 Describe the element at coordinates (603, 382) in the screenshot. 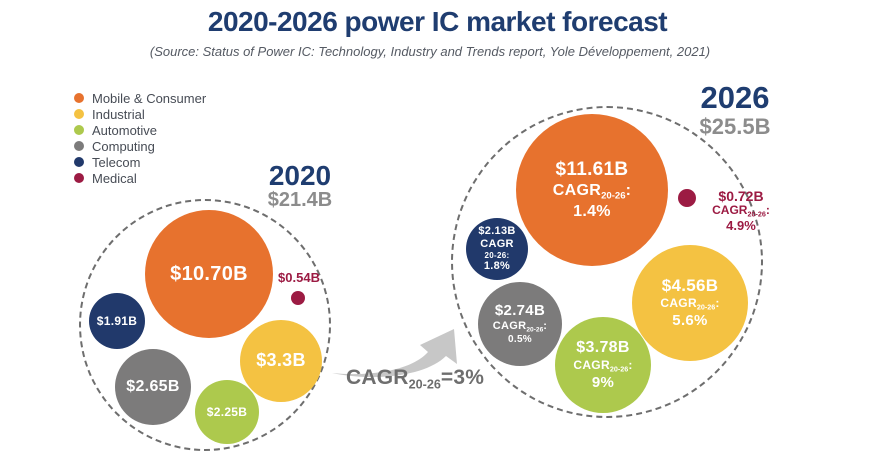

I see `bubble-2026-automotive-cagr-value: 9%` at that location.